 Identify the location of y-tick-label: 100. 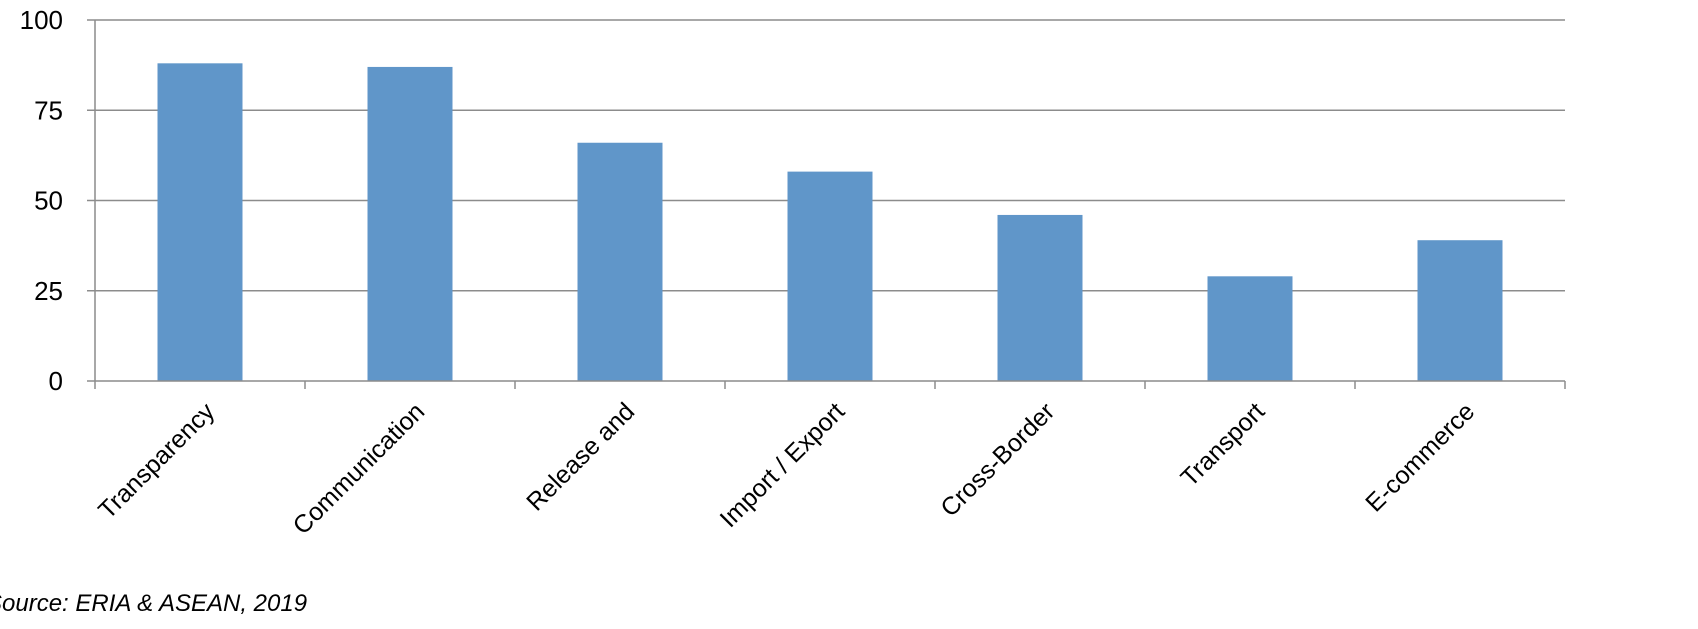
(41, 20).